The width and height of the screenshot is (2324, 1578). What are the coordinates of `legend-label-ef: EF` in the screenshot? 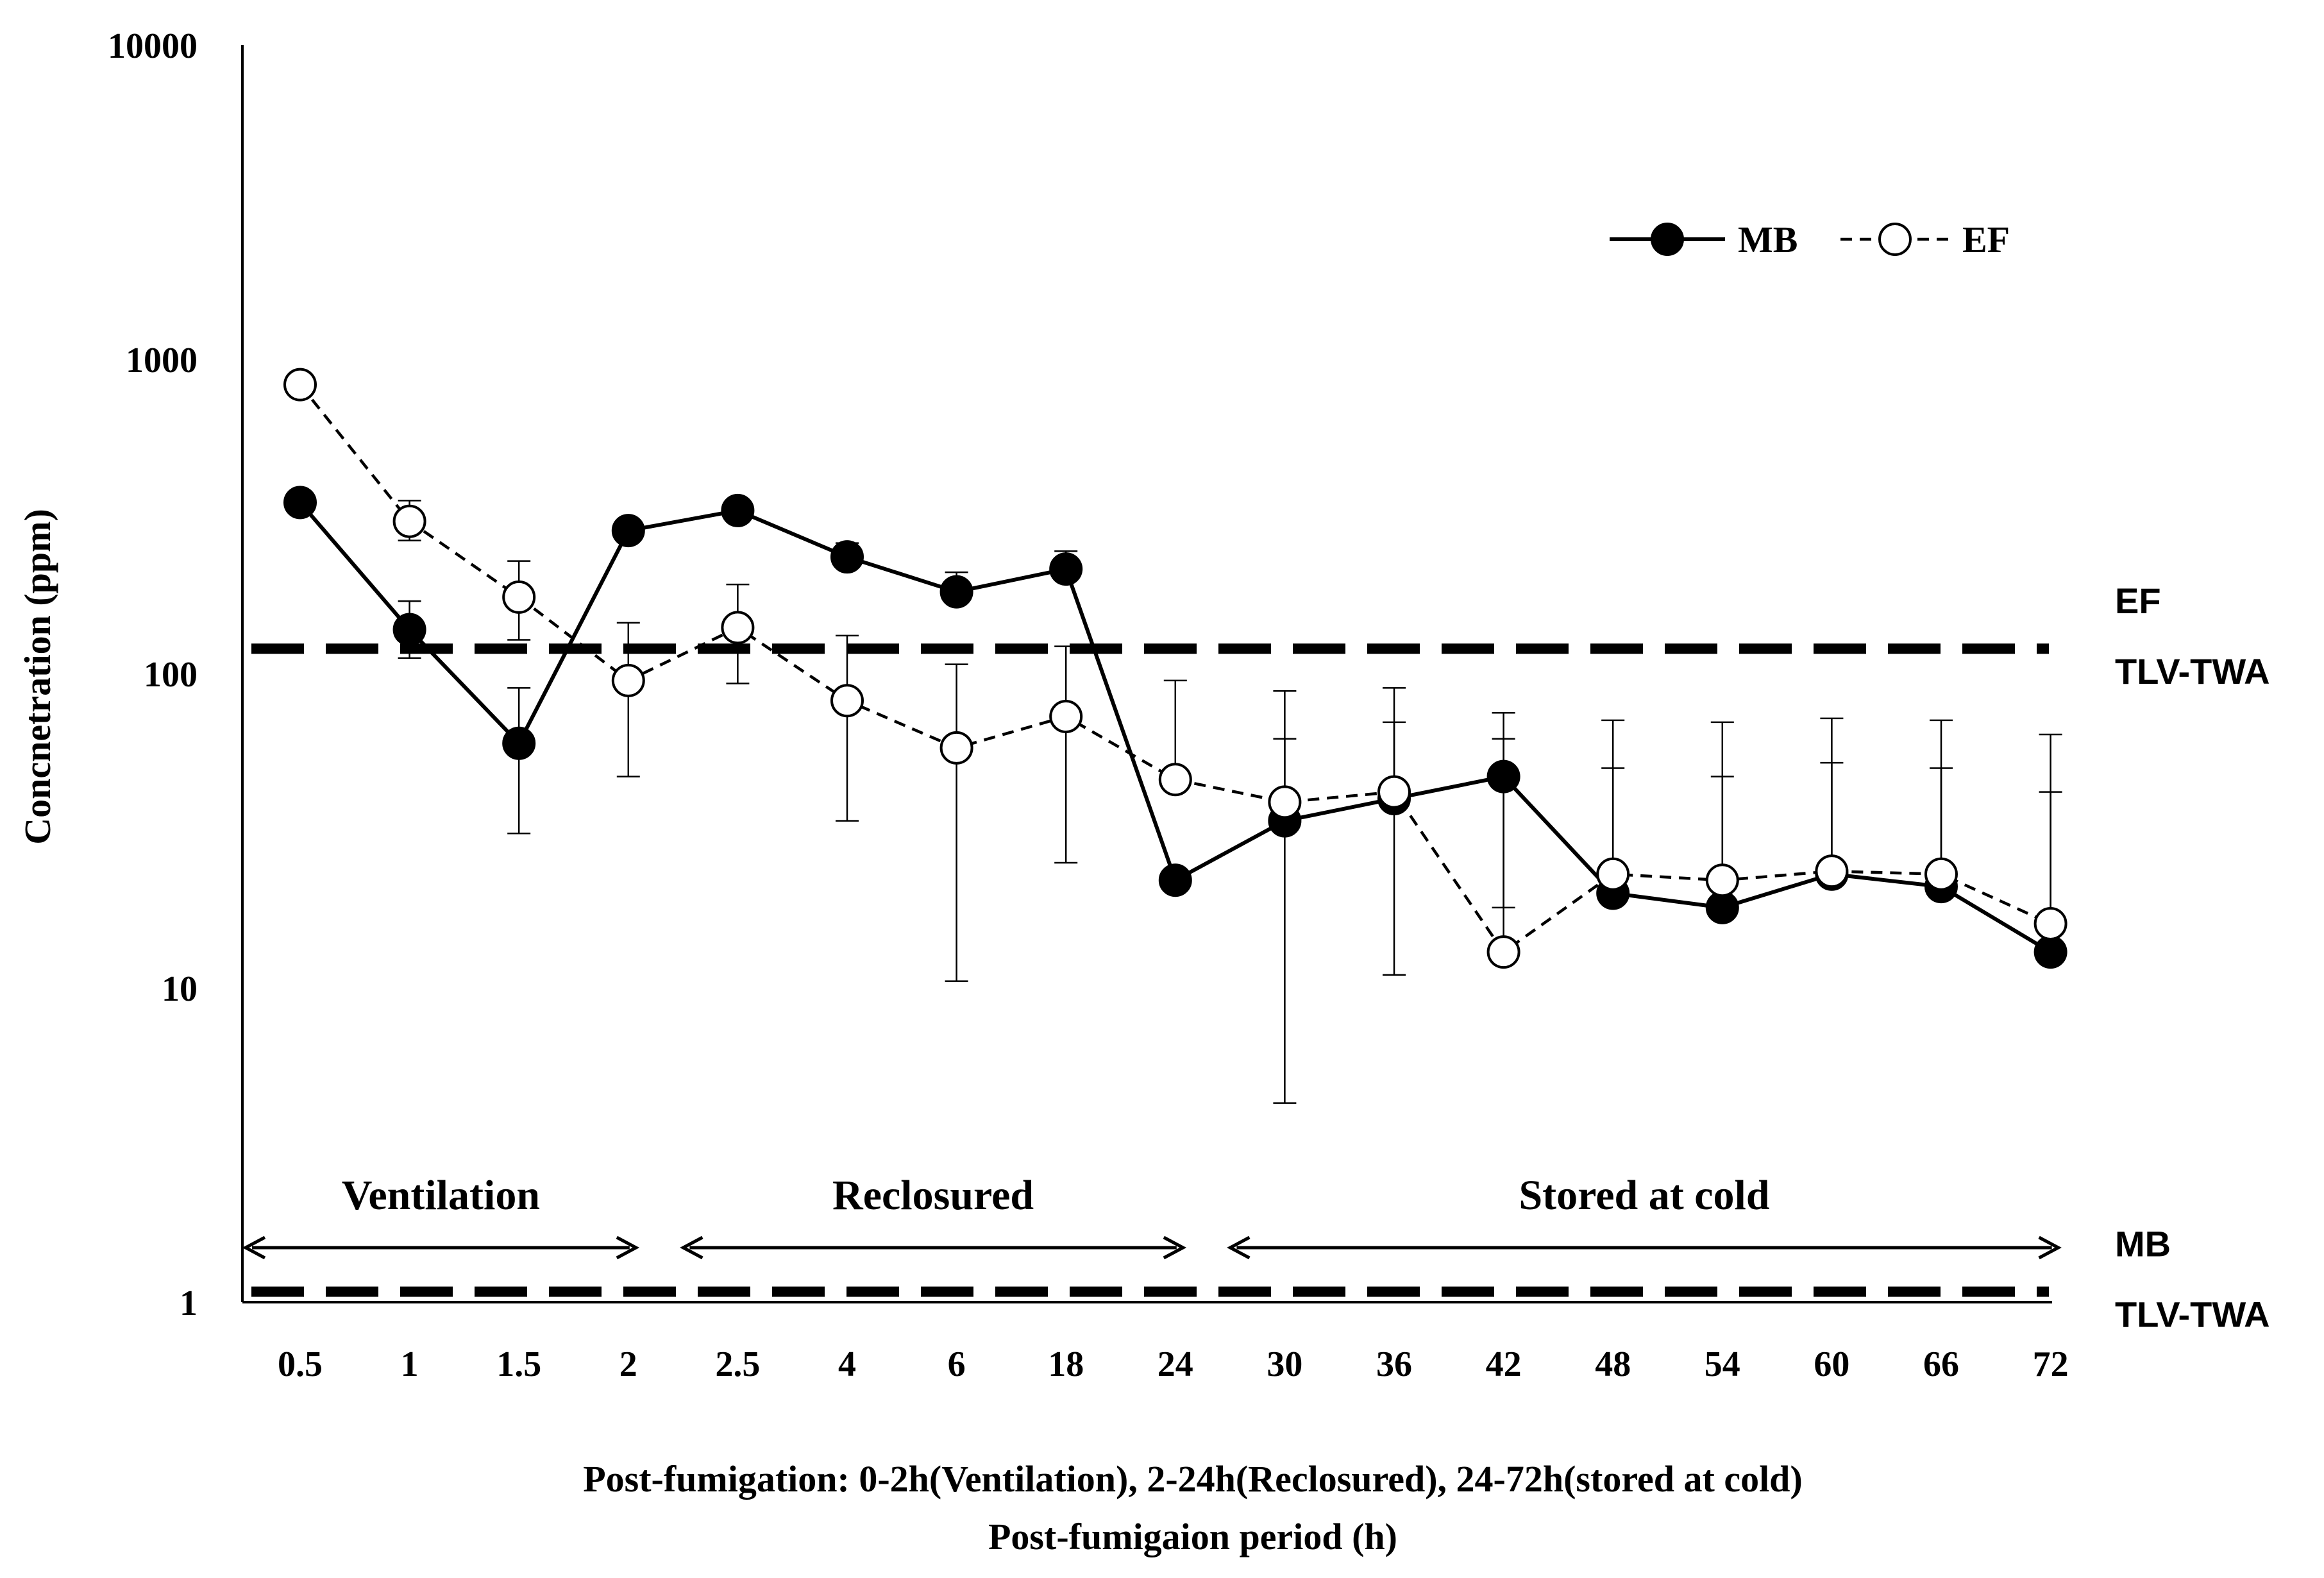 It's located at (1986, 239).